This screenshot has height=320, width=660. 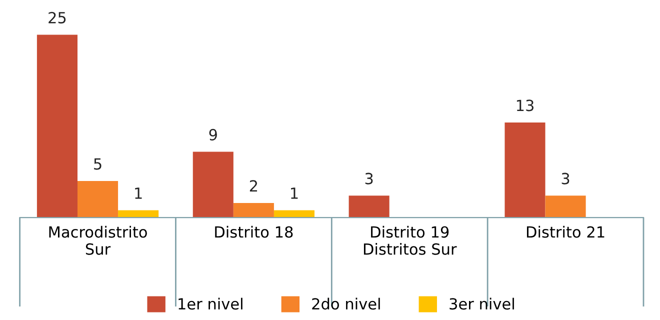 What do you see at coordinates (410, 240) in the screenshot?
I see `x-tick-label: Distrito 19 Distritos Sur` at bounding box center [410, 240].